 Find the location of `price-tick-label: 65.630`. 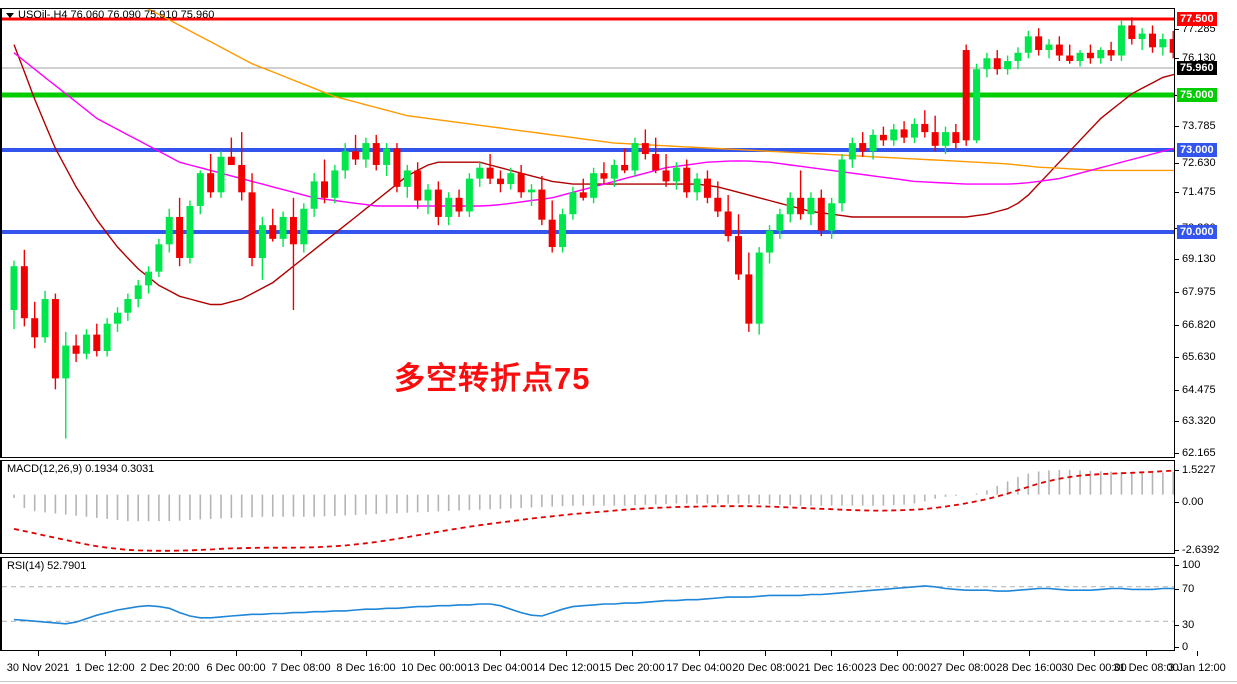

price-tick-label: 65.630 is located at coordinates (1195, 357).